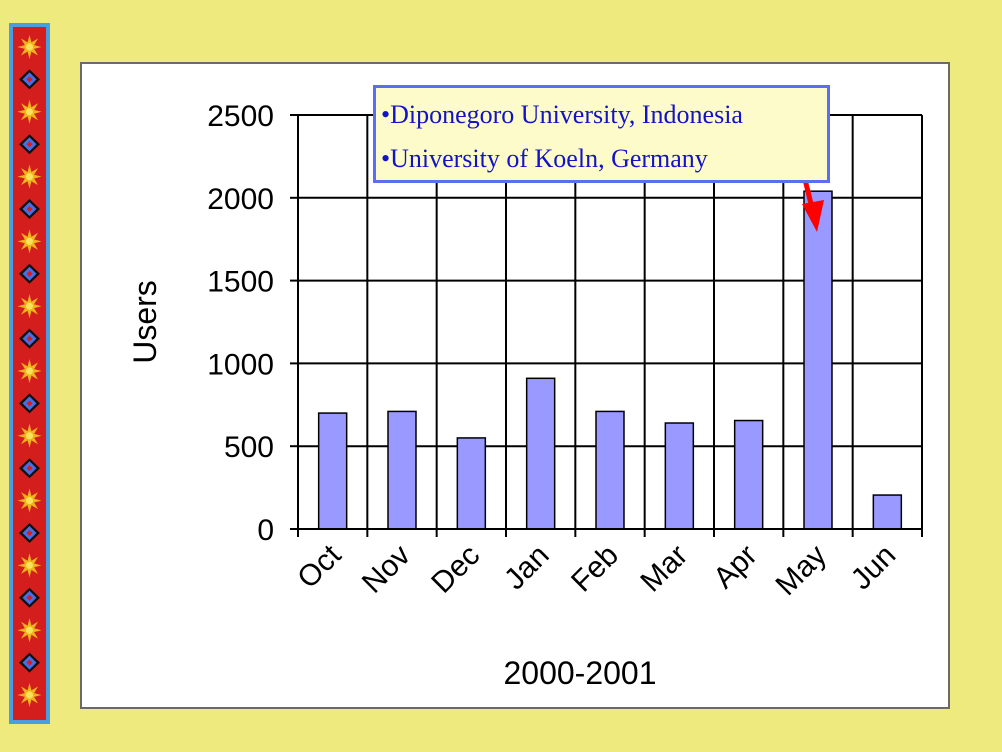 This screenshot has width=1002, height=752. Describe the element at coordinates (679, 476) in the screenshot. I see `bar-mar` at that location.